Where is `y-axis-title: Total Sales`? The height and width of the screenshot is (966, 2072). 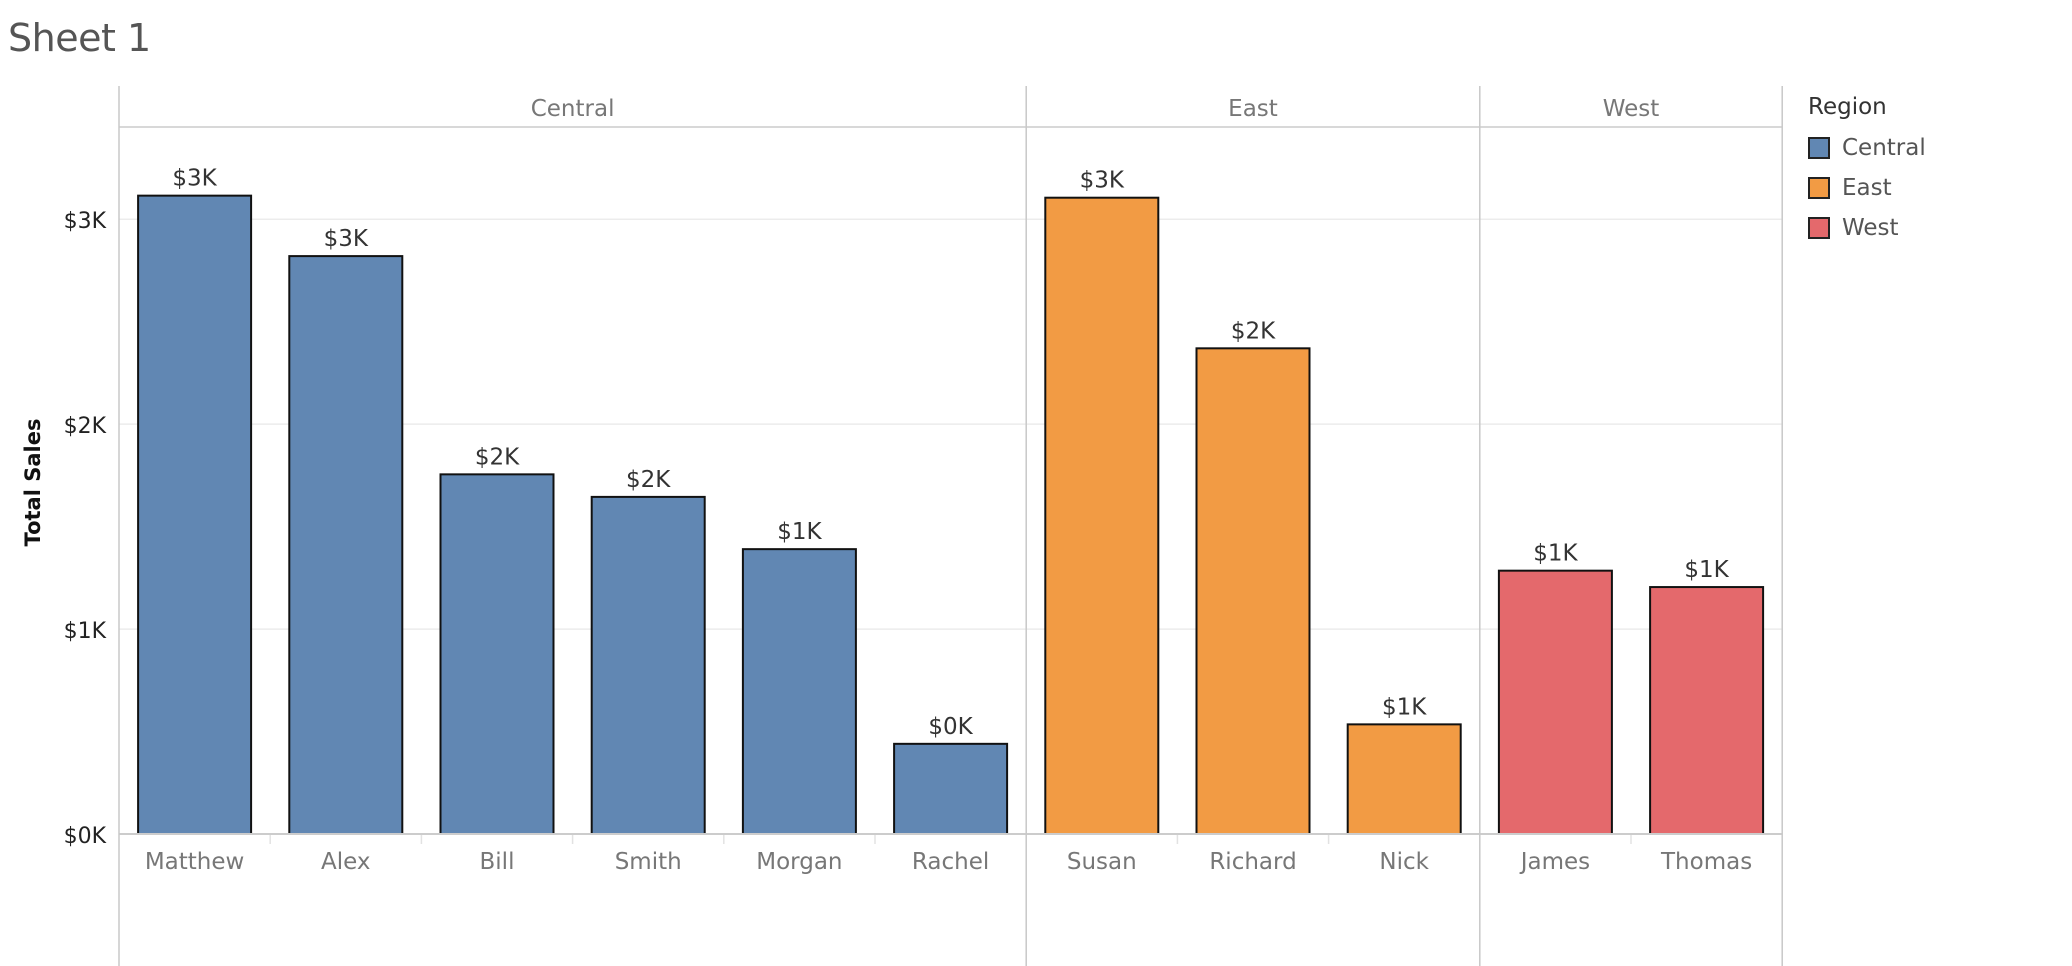 y-axis-title: Total Sales is located at coordinates (33, 483).